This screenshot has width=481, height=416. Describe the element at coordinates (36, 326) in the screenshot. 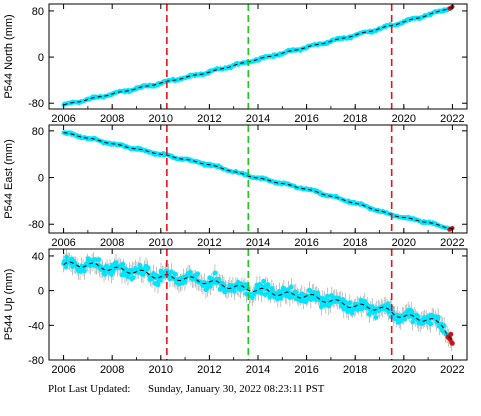

I see `y-tick-label: -40` at that location.